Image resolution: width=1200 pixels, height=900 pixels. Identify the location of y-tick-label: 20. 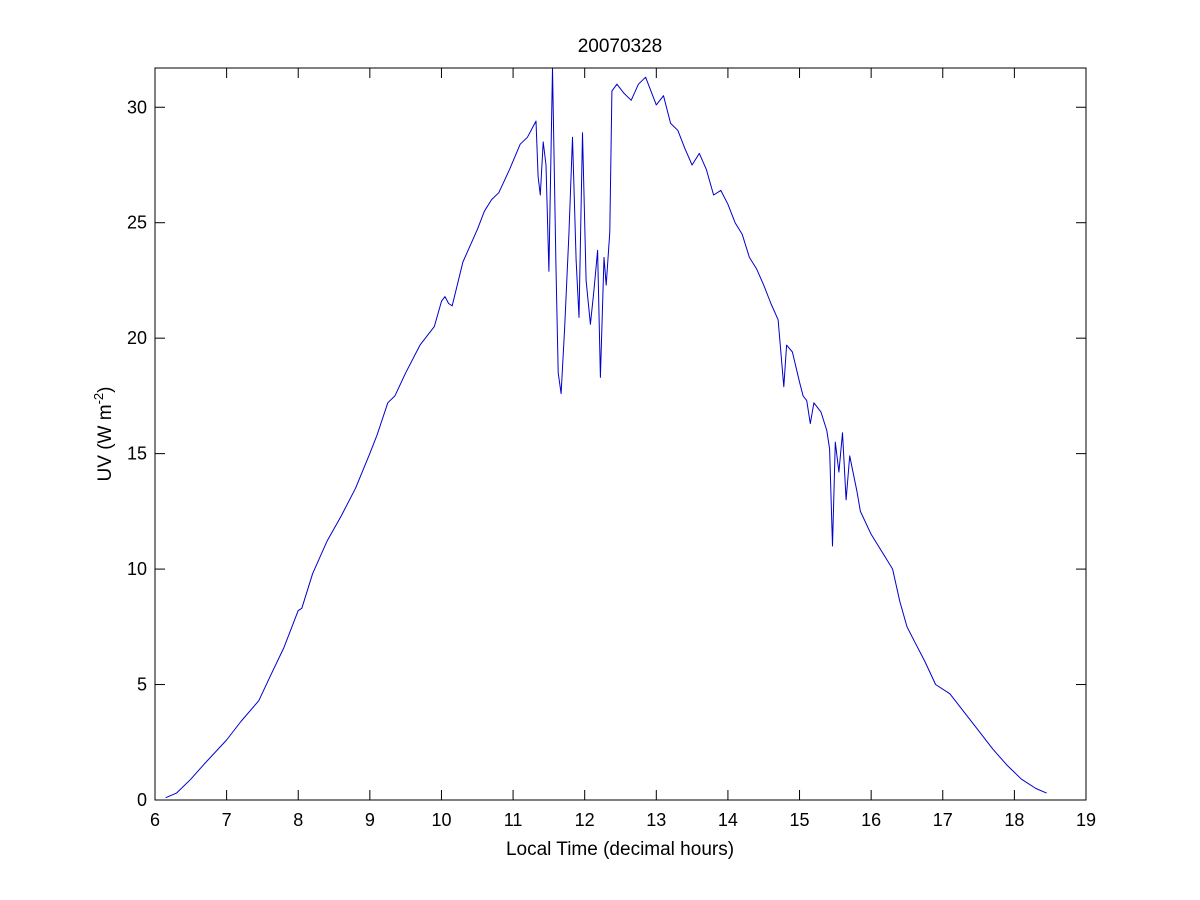
(137, 338).